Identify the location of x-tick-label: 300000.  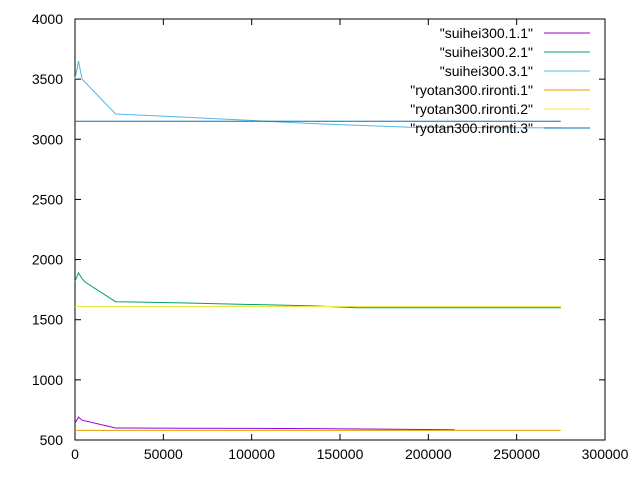
(605, 454).